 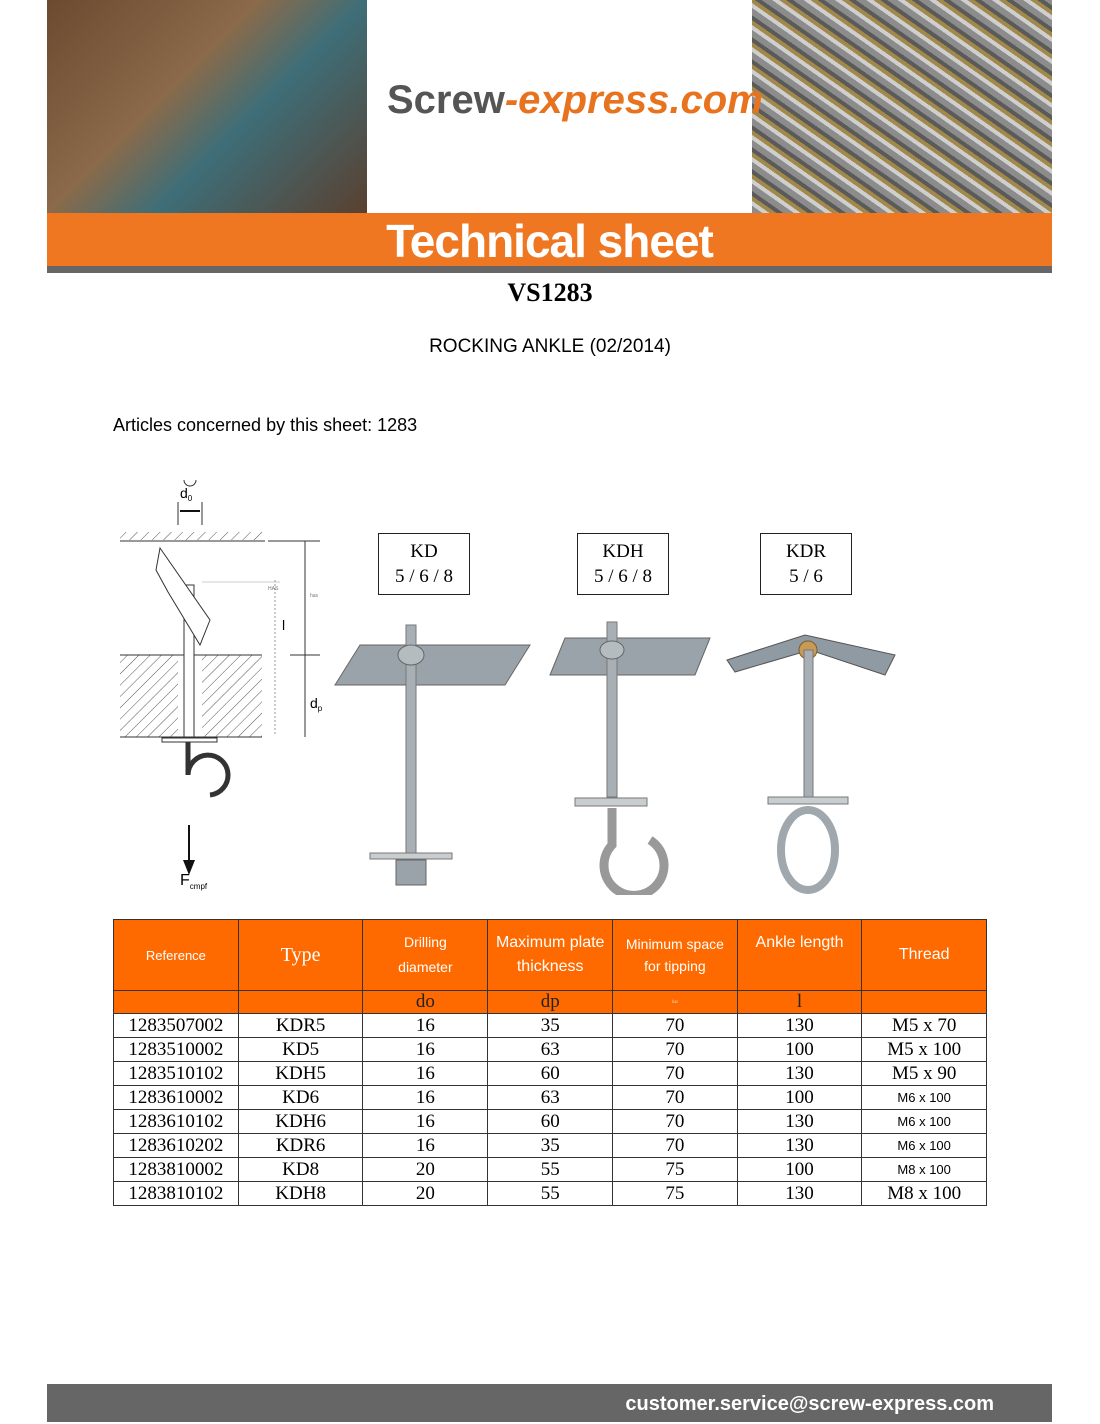 I want to click on kd-product-image, so click(x=432, y=755).